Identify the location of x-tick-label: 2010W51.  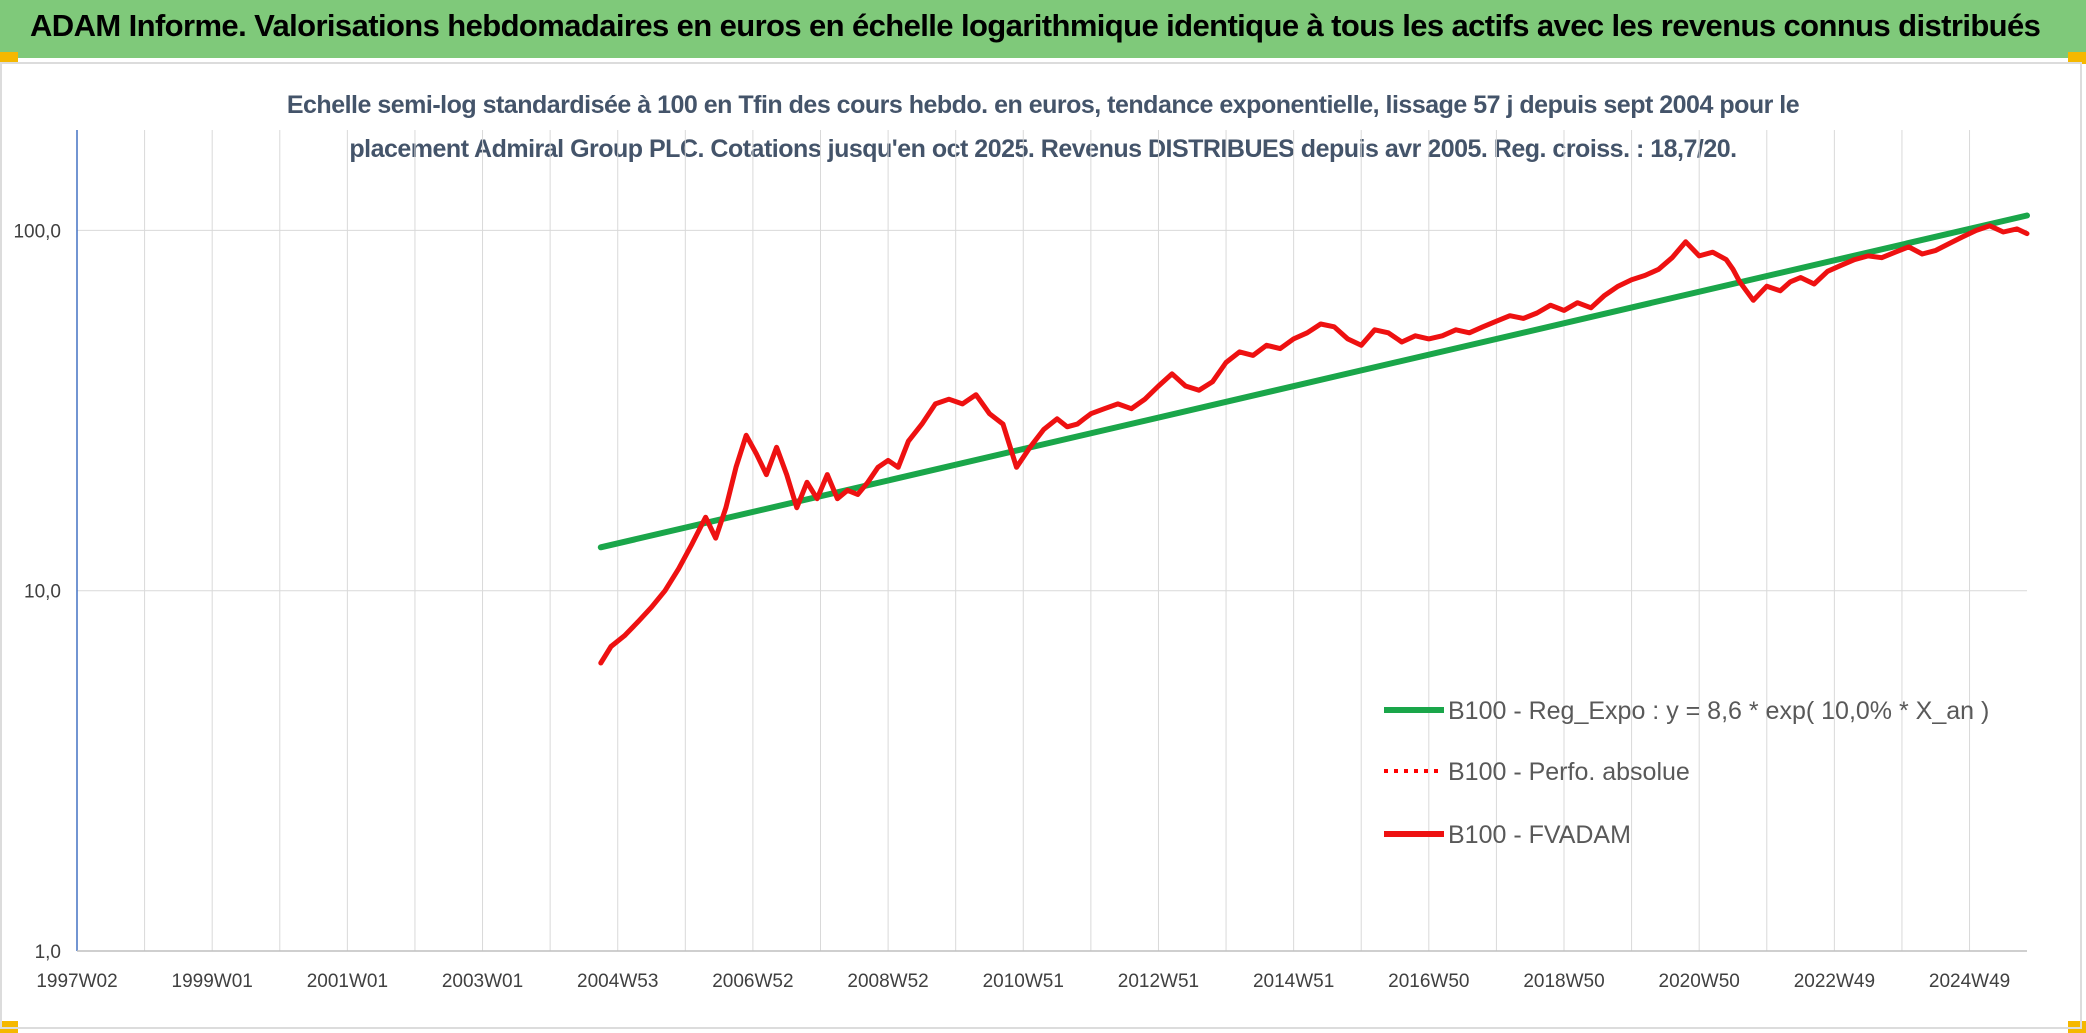
(1023, 981).